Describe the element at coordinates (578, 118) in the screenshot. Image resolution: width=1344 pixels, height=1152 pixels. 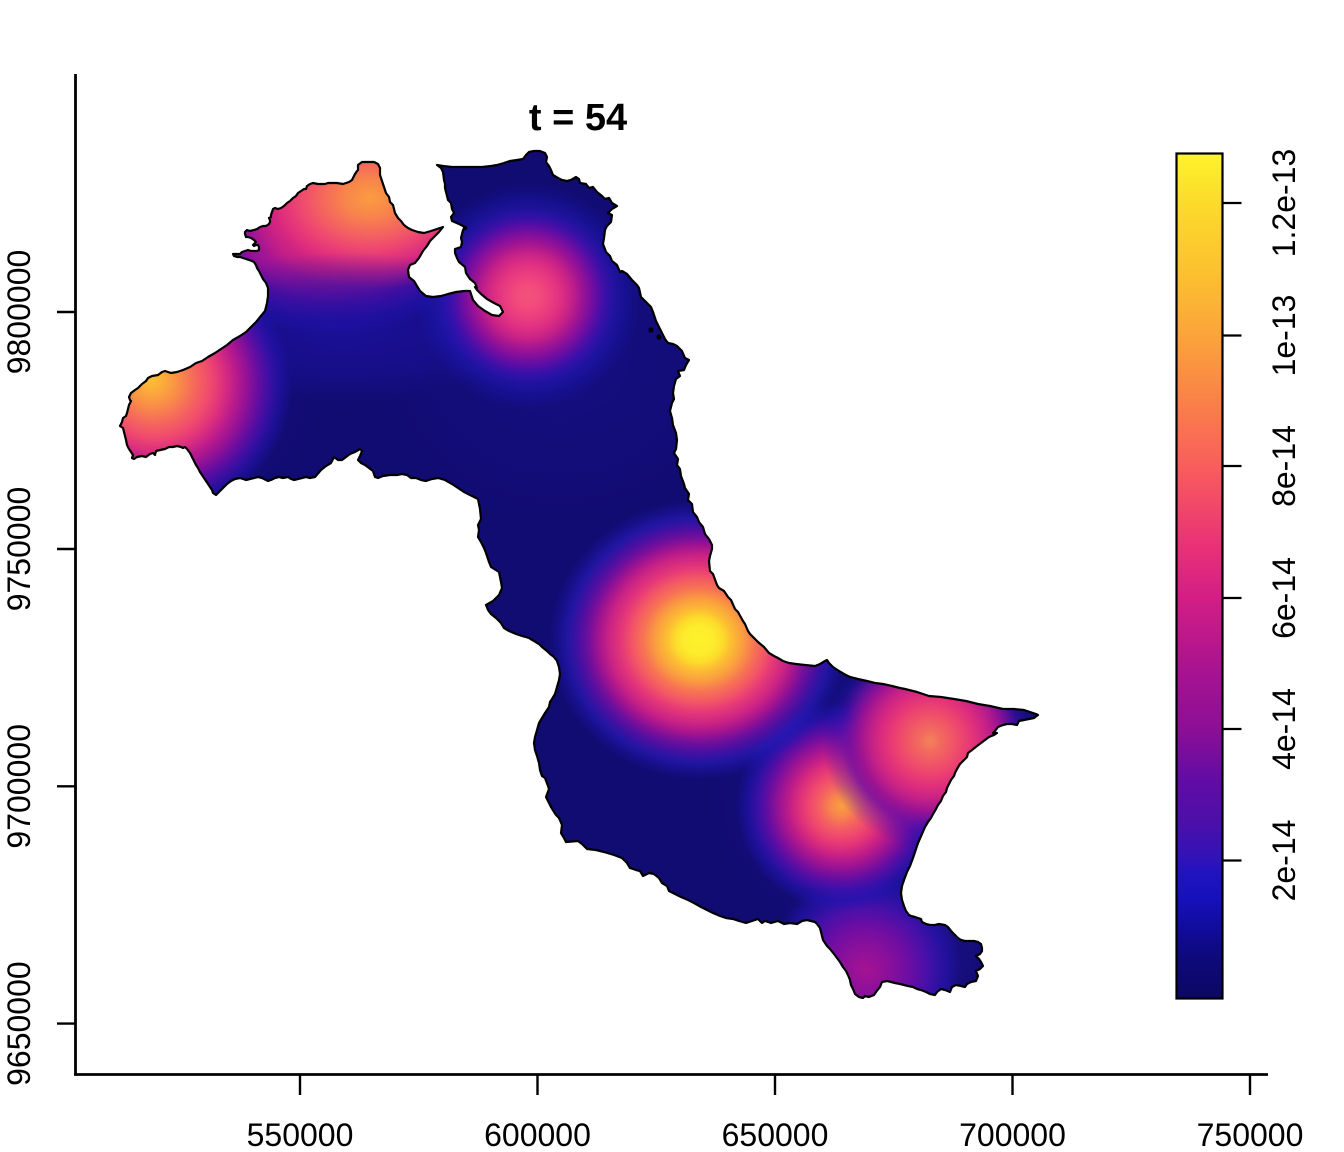
I see `svg-text: t = 54` at that location.